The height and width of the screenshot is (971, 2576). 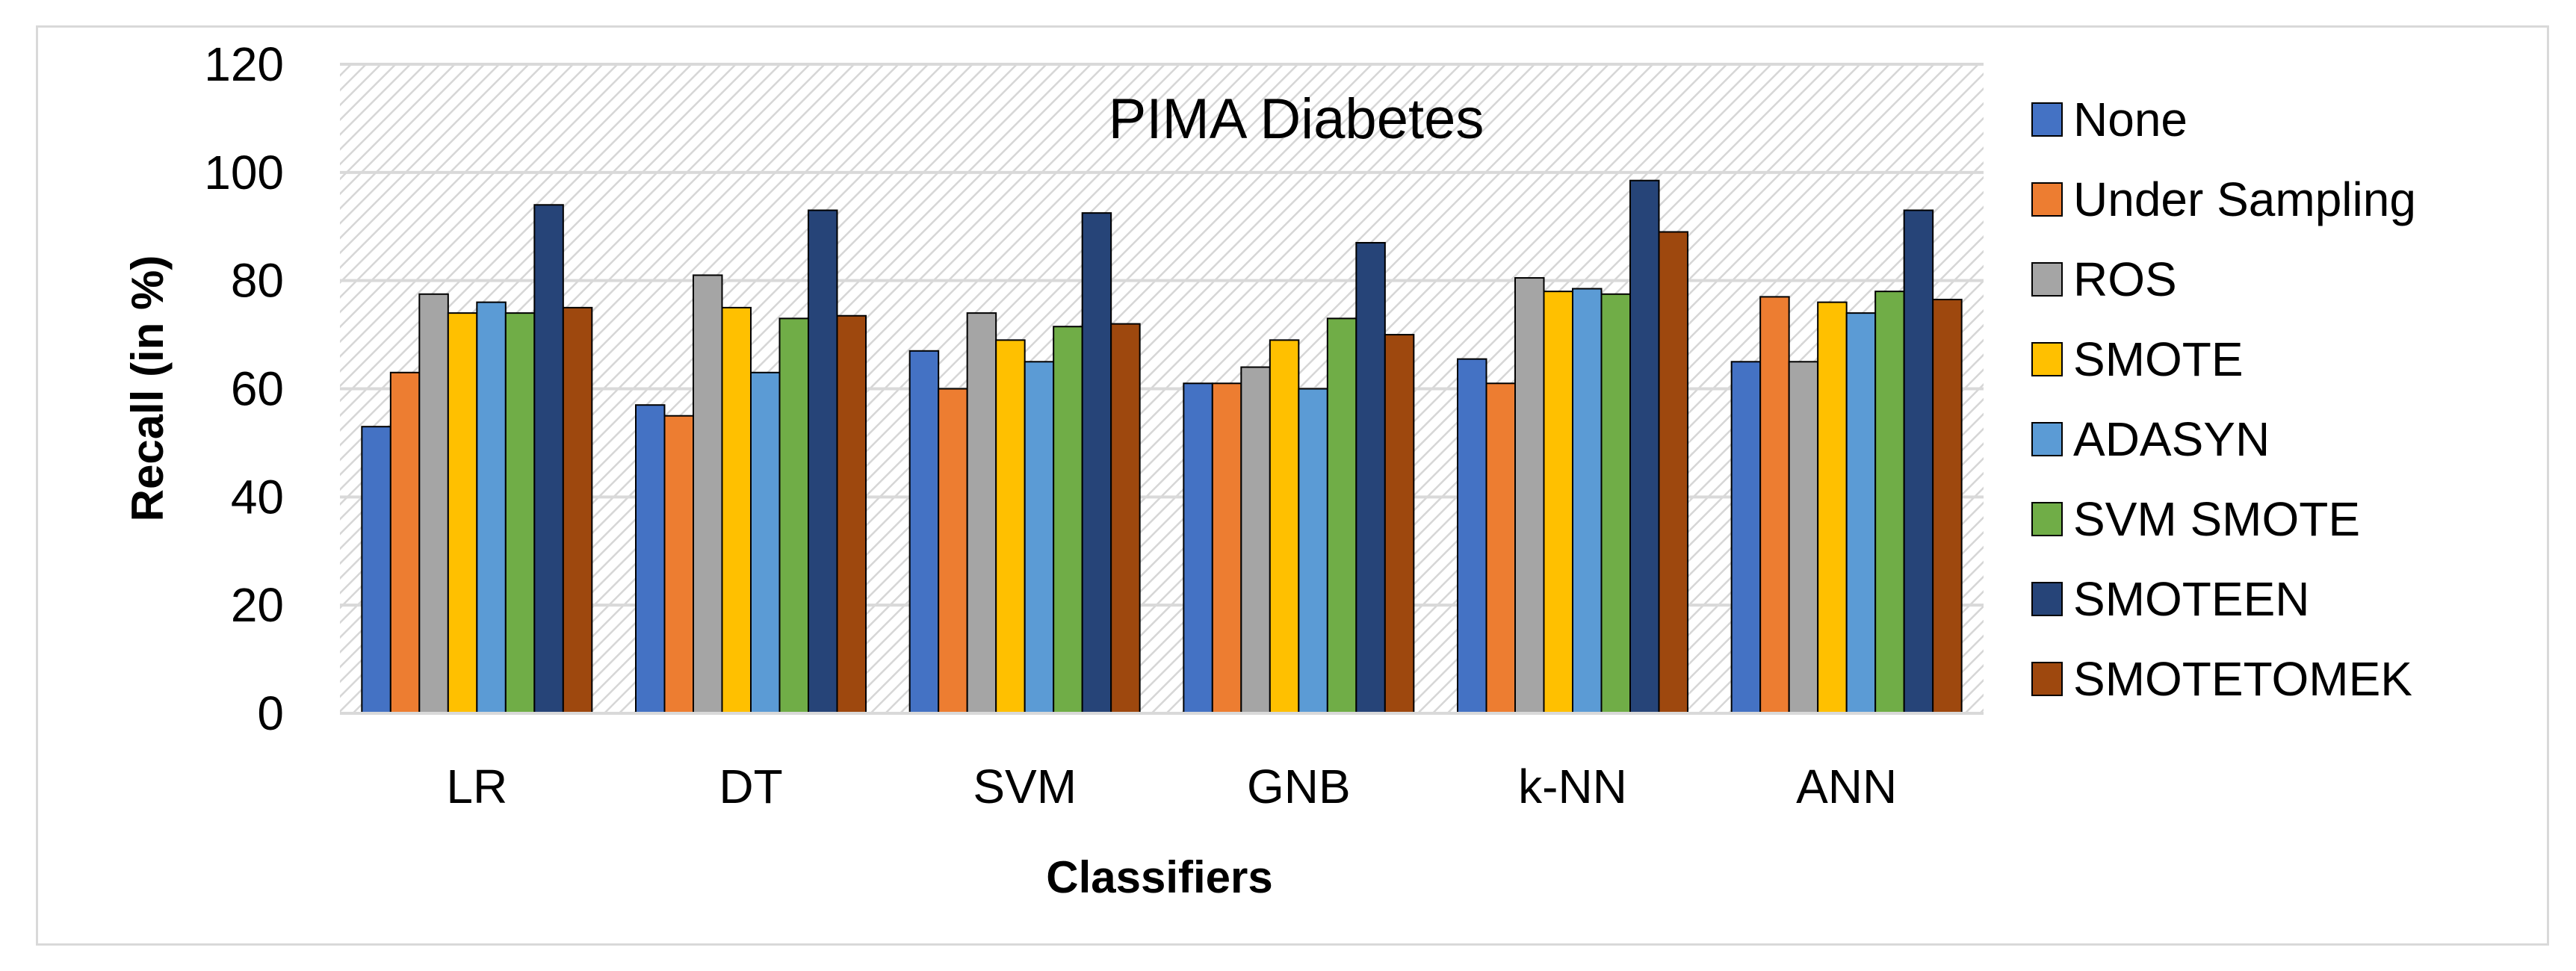 What do you see at coordinates (678, 564) in the screenshot?
I see `bar-under-sampling-dt` at bounding box center [678, 564].